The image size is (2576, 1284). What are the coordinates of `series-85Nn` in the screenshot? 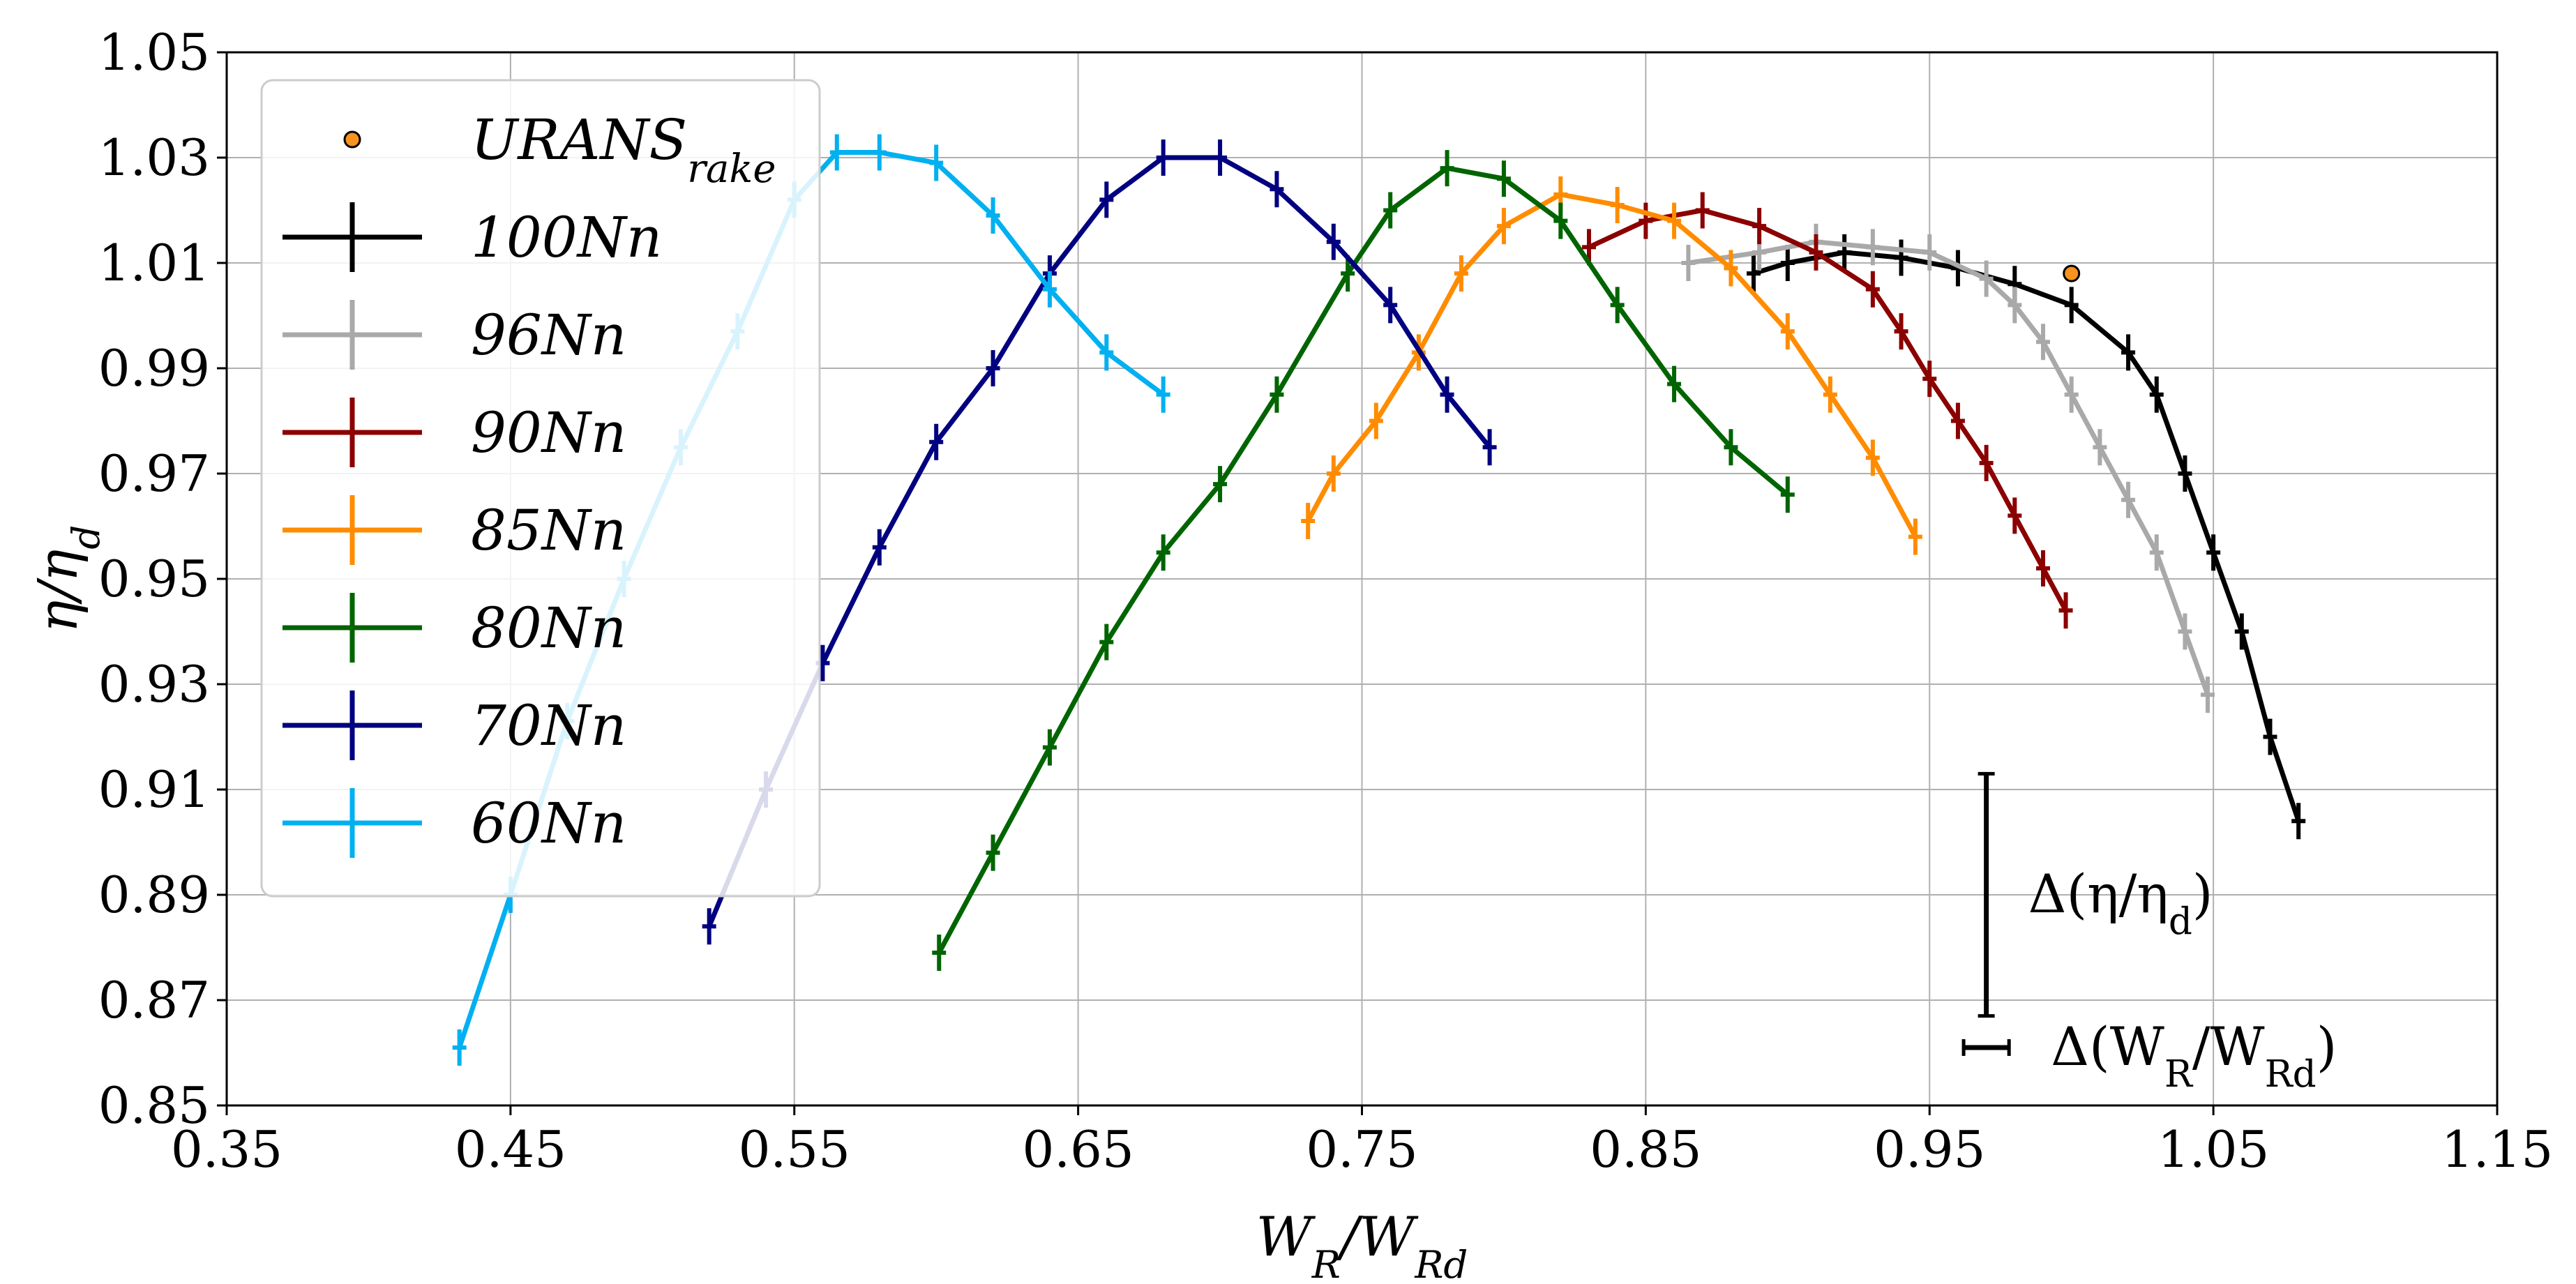 It's located at (1611, 365).